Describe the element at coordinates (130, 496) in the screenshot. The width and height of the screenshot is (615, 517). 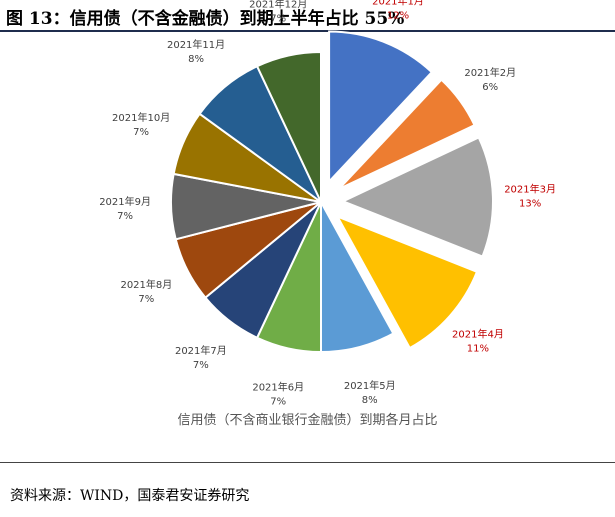
I see `source-note: 资料来源：WIND，国泰君安证券研究` at that location.